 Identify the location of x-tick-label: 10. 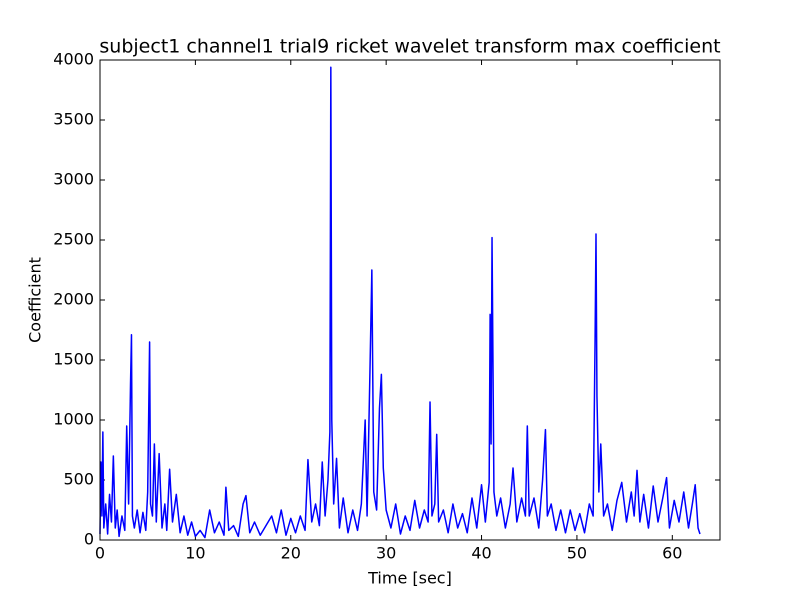
(195, 553).